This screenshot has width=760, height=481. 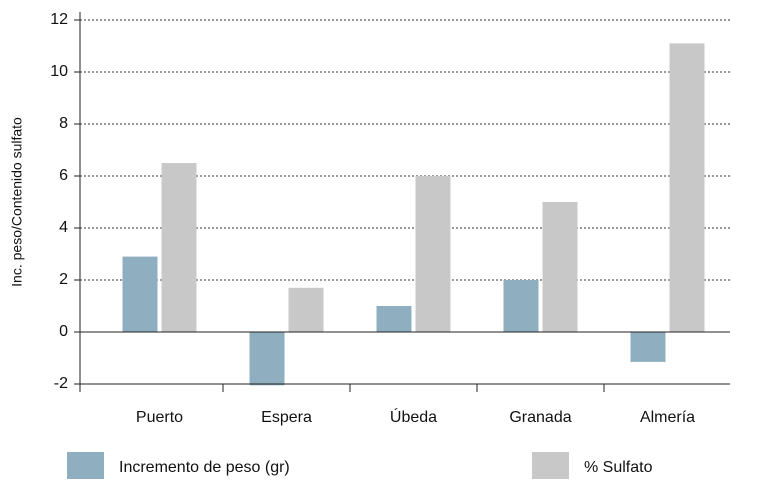 What do you see at coordinates (63, 123) in the screenshot?
I see `y-tick-label: 8` at bounding box center [63, 123].